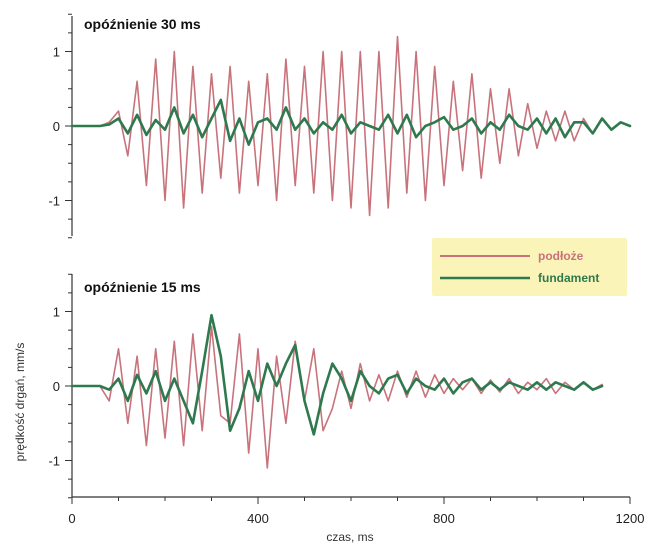  I want to click on series-line-fundament, so click(351, 122).